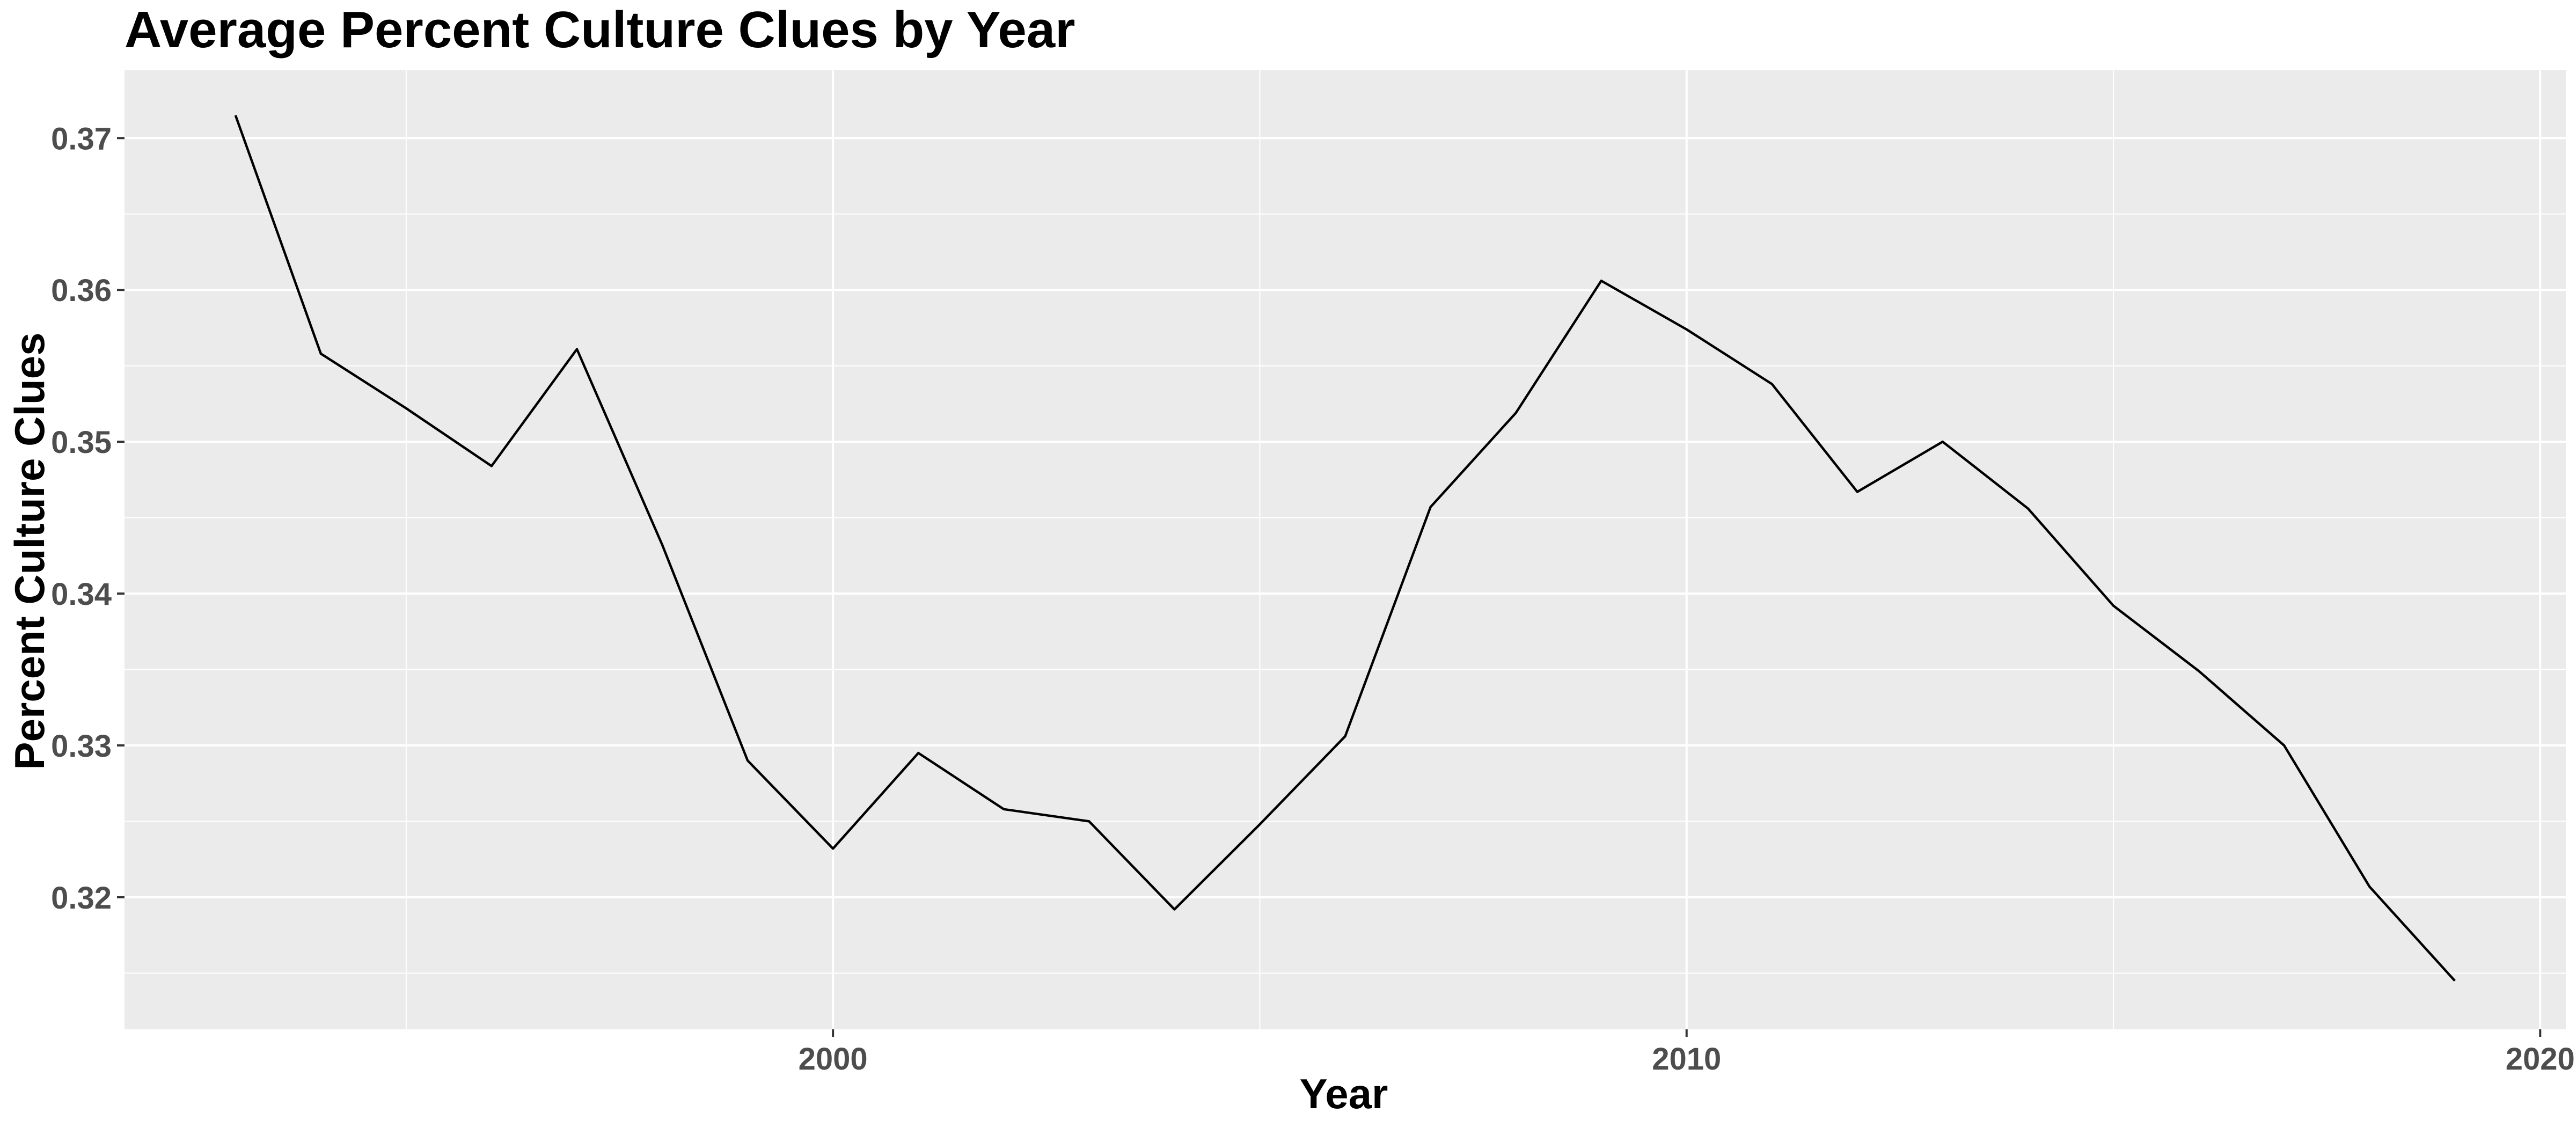  I want to click on y-tick-label: 0.37, so click(81, 138).